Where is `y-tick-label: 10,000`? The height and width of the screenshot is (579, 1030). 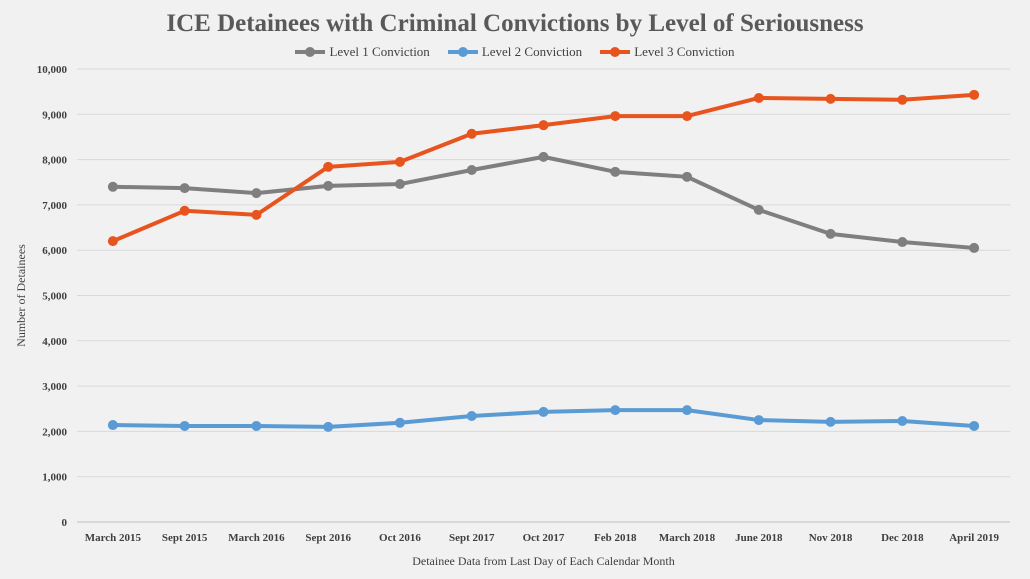 y-tick-label: 10,000 is located at coordinates (52, 70).